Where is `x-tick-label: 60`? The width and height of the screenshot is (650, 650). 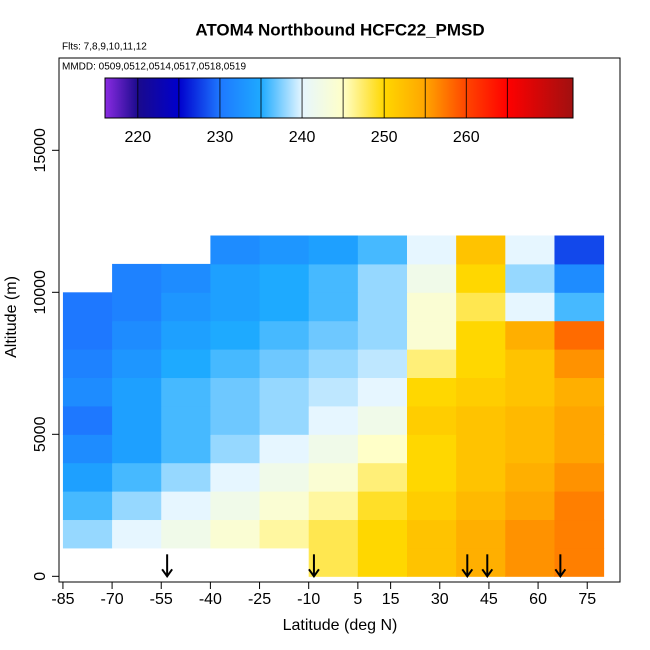
x-tick-label: 60 is located at coordinates (538, 599).